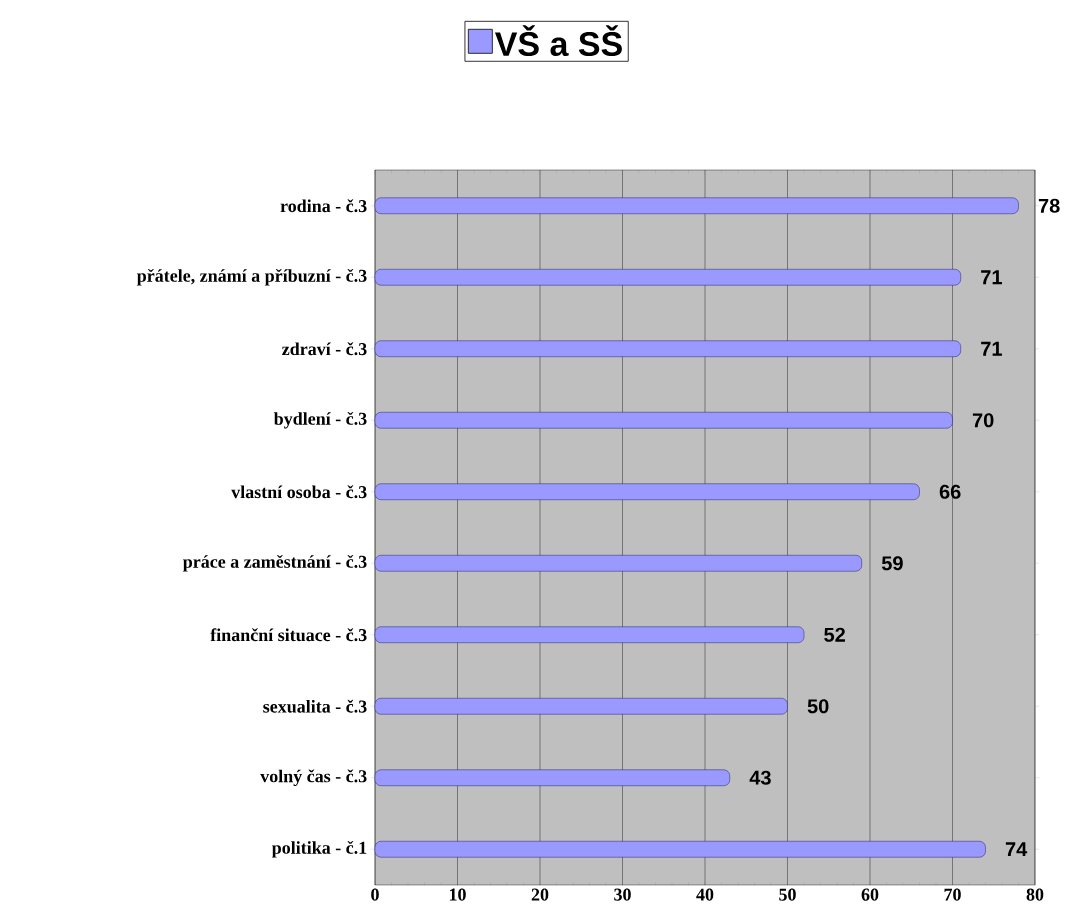  I want to click on data-label: 66, so click(950, 491).